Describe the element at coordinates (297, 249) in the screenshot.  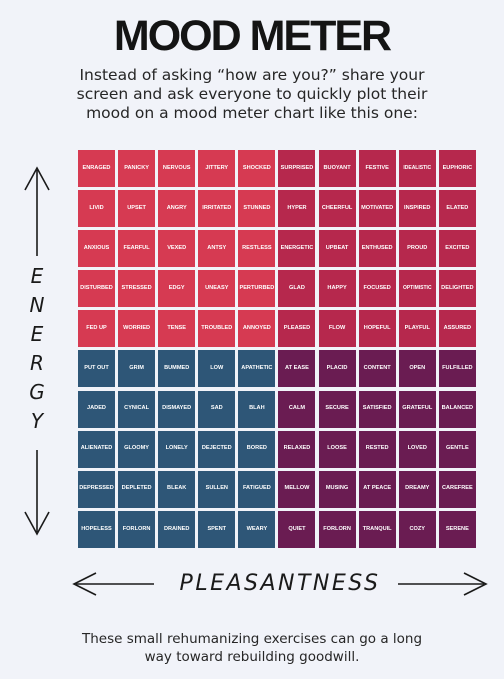
I see `mood-cell: ENERGETIC` at that location.